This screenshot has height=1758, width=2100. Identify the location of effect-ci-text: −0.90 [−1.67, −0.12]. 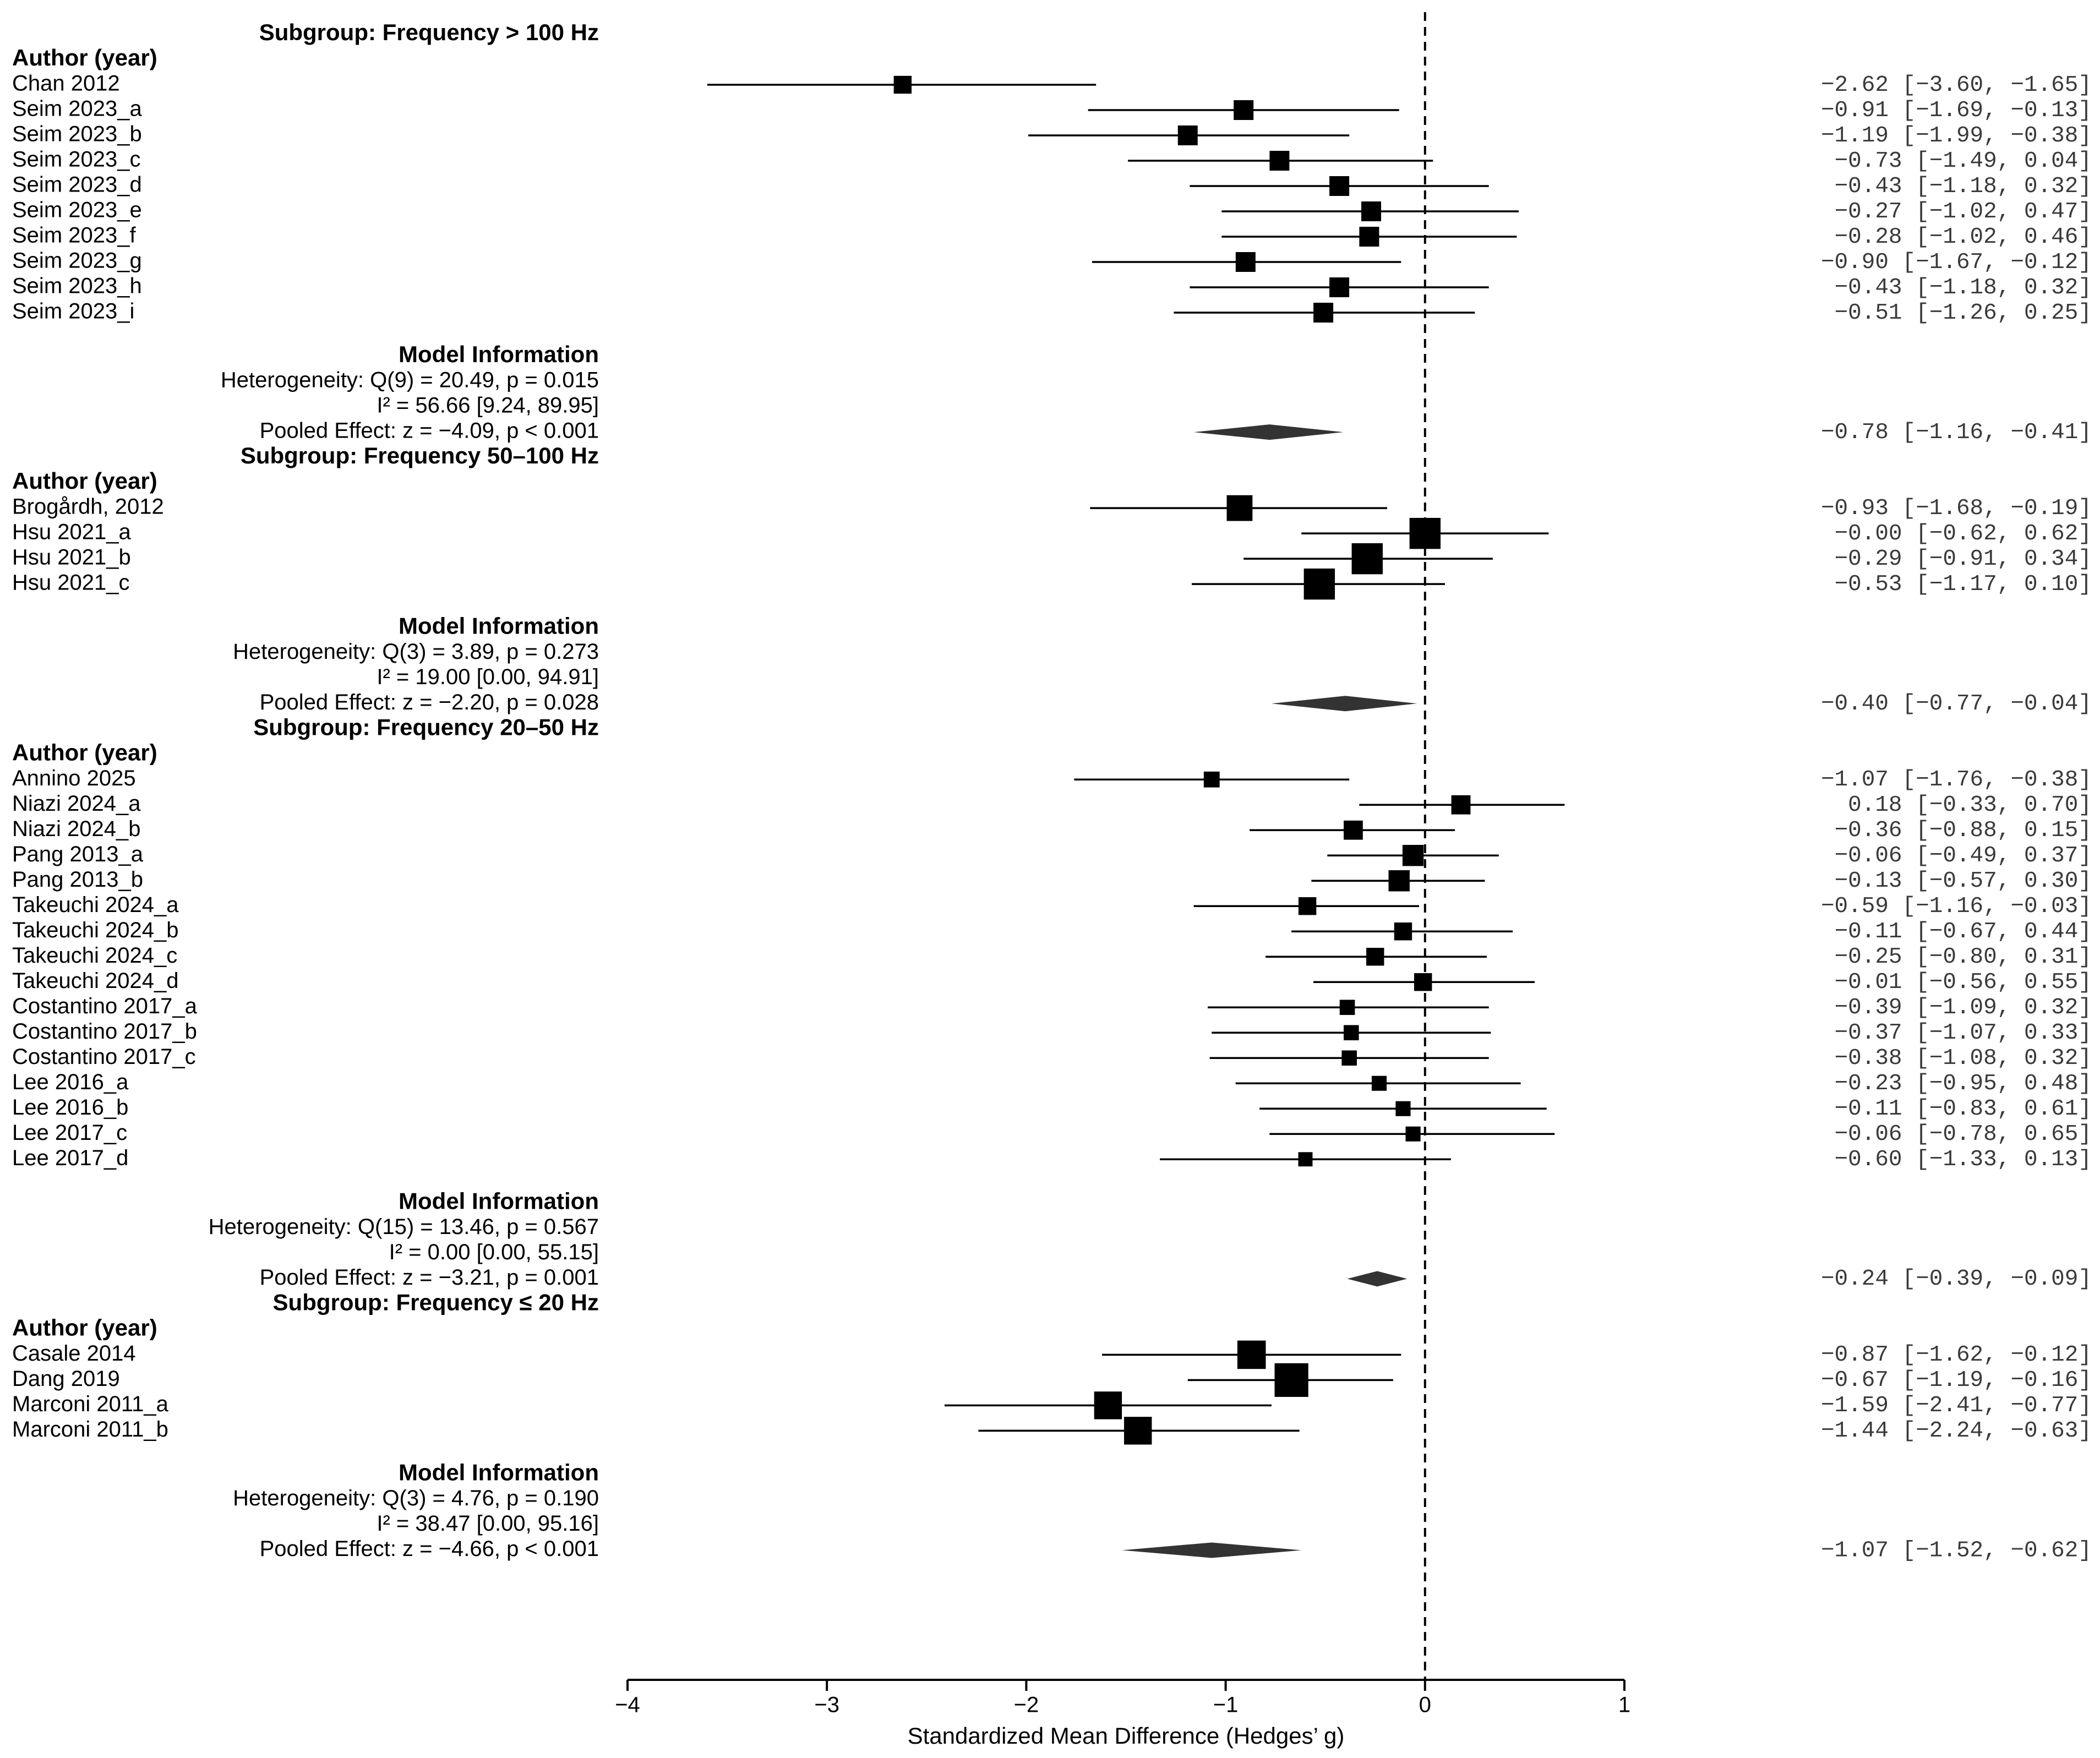
(1957, 262).